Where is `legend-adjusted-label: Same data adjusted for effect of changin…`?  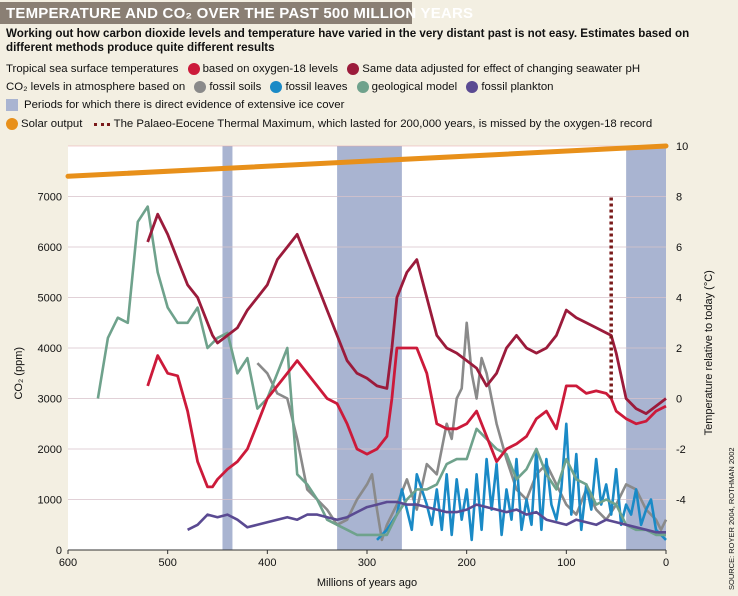 legend-adjusted-label: Same data adjusted for effect of changin… is located at coordinates (501, 69).